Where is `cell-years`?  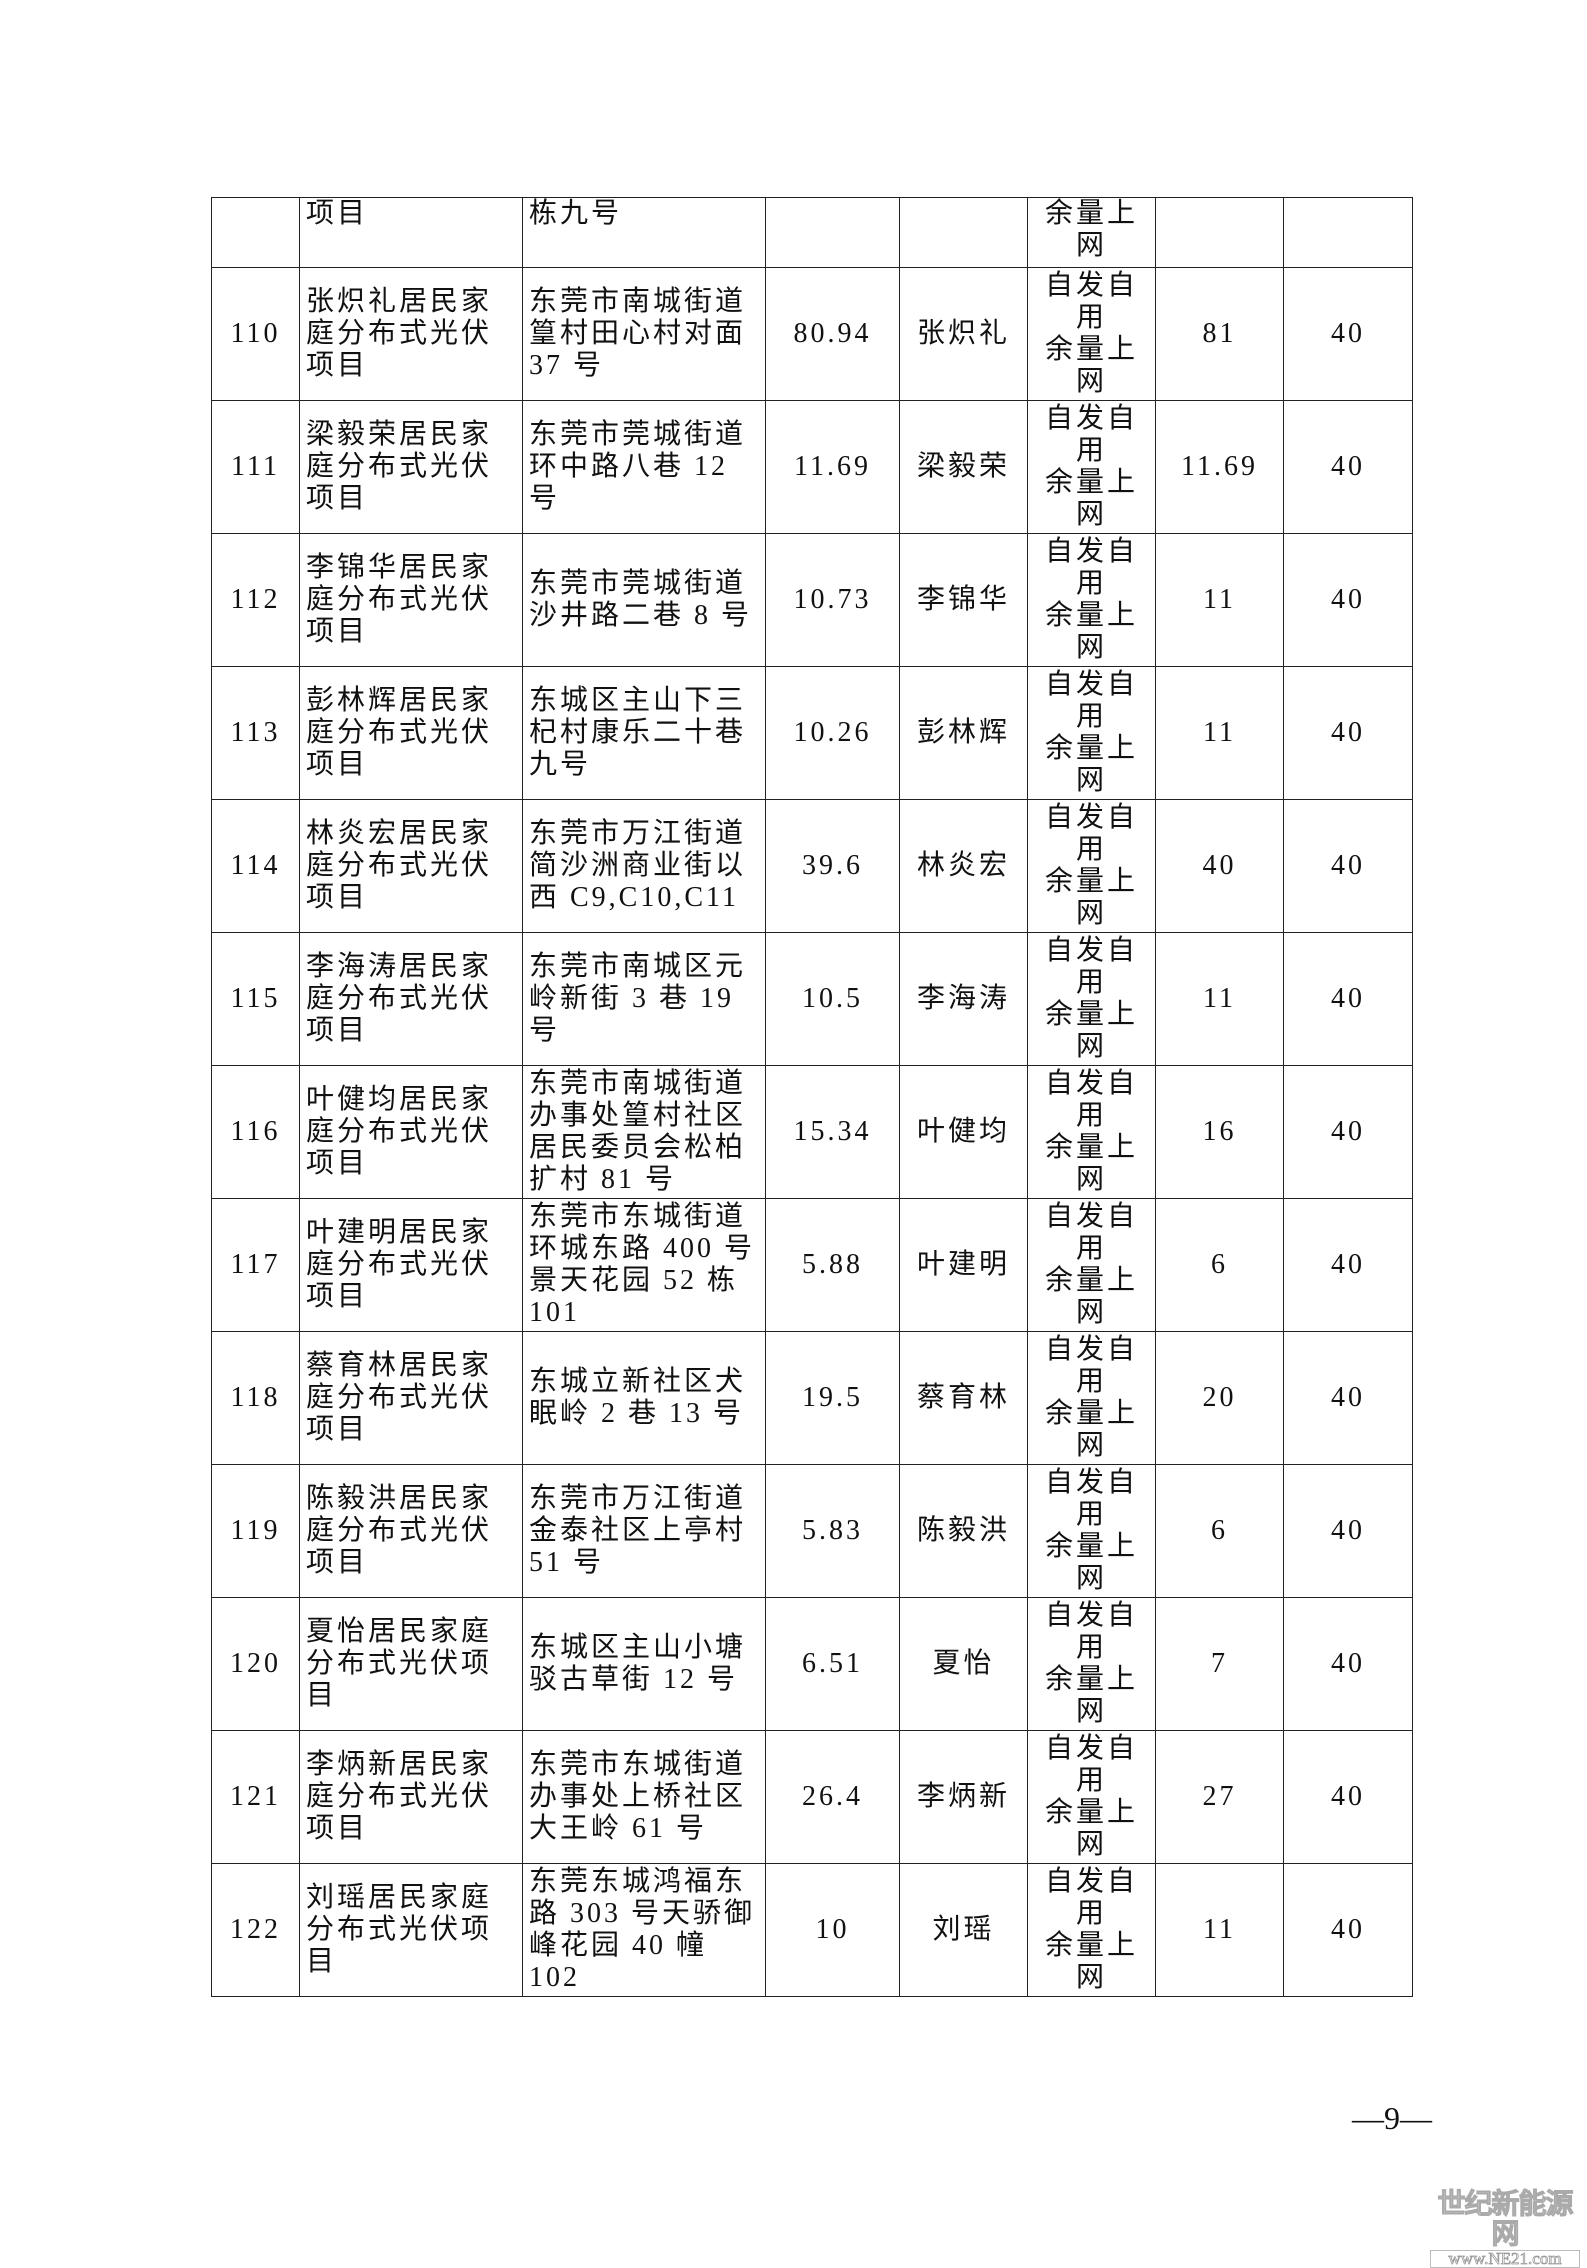 cell-years is located at coordinates (1348, 232).